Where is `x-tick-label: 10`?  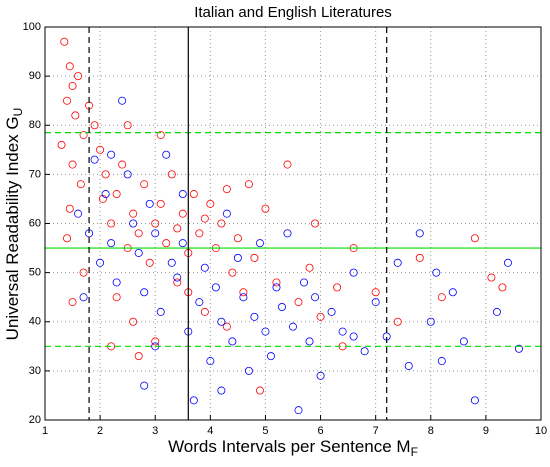
x-tick-label: 10 is located at coordinates (541, 431).